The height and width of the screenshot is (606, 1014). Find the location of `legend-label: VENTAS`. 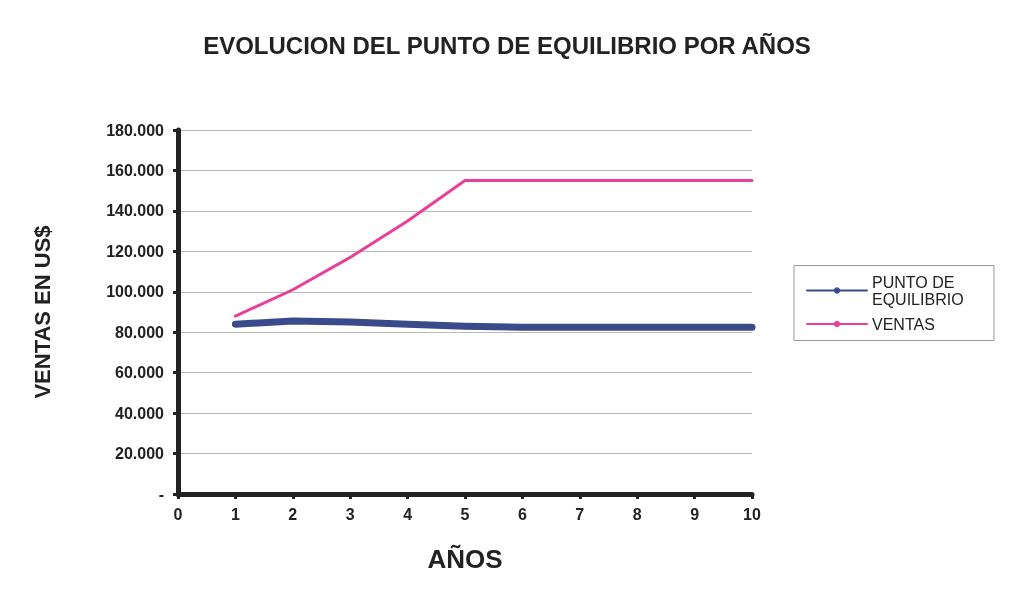

legend-label: VENTAS is located at coordinates (903, 324).